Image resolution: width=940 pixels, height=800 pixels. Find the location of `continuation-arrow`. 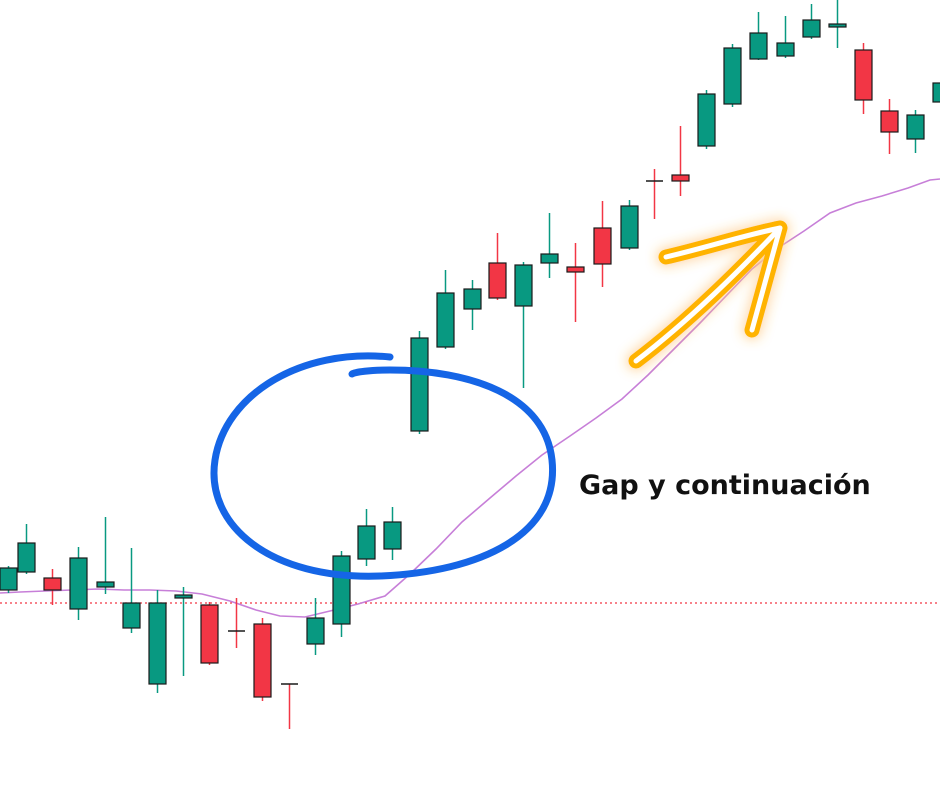

continuation-arrow is located at coordinates (708, 294).